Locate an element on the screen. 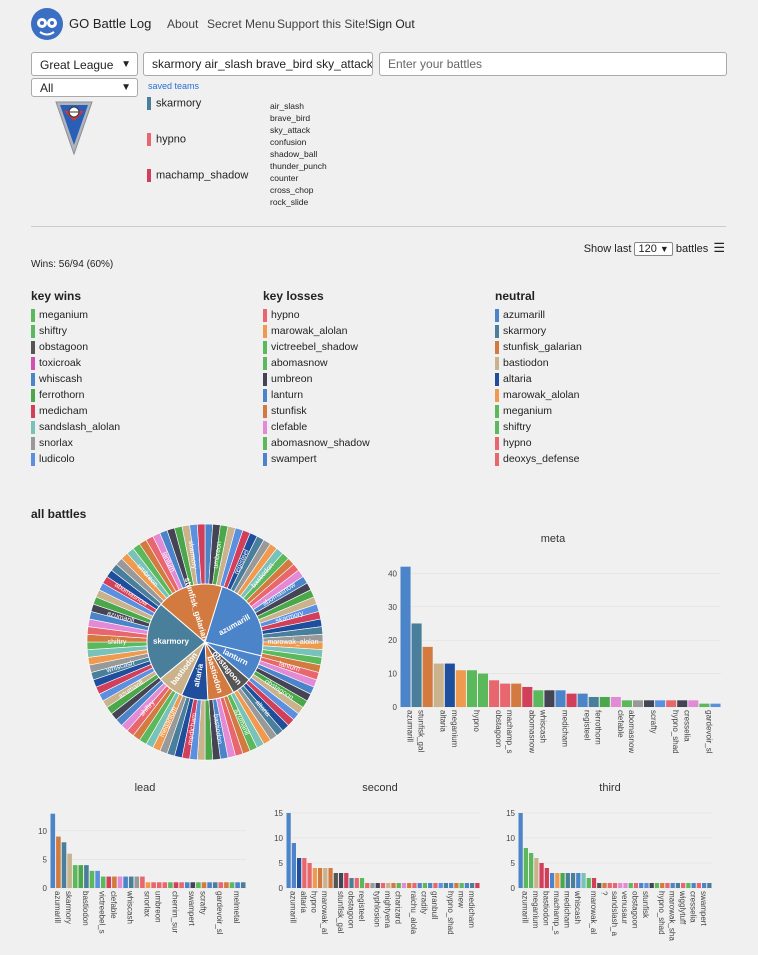 Image resolution: width=758 pixels, height=955 pixels. key-win-item: shiftry is located at coordinates (131, 332).